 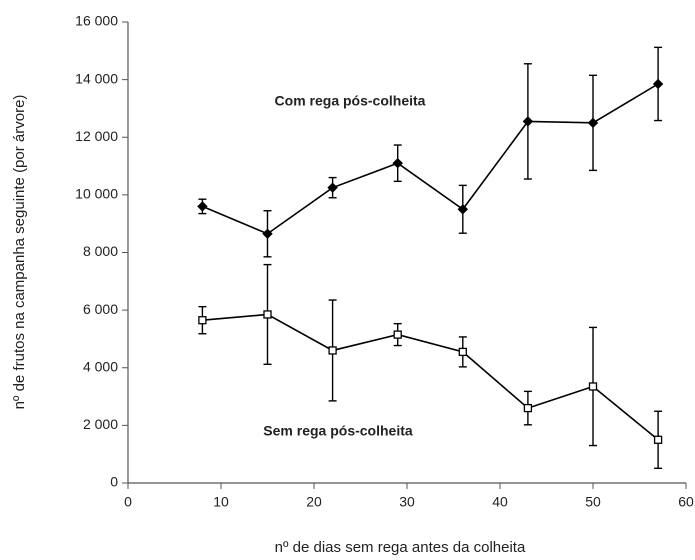 I want to click on x-tick-label: 20, so click(x=314, y=502).